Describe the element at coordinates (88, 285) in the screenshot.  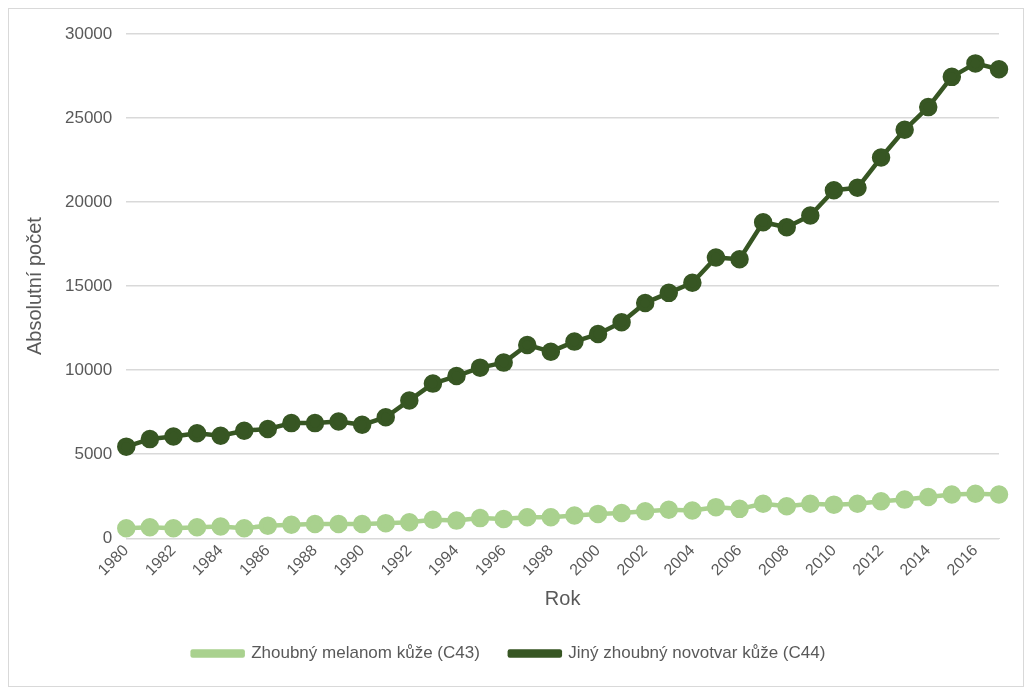
I see `y-tick-label: 15000` at that location.